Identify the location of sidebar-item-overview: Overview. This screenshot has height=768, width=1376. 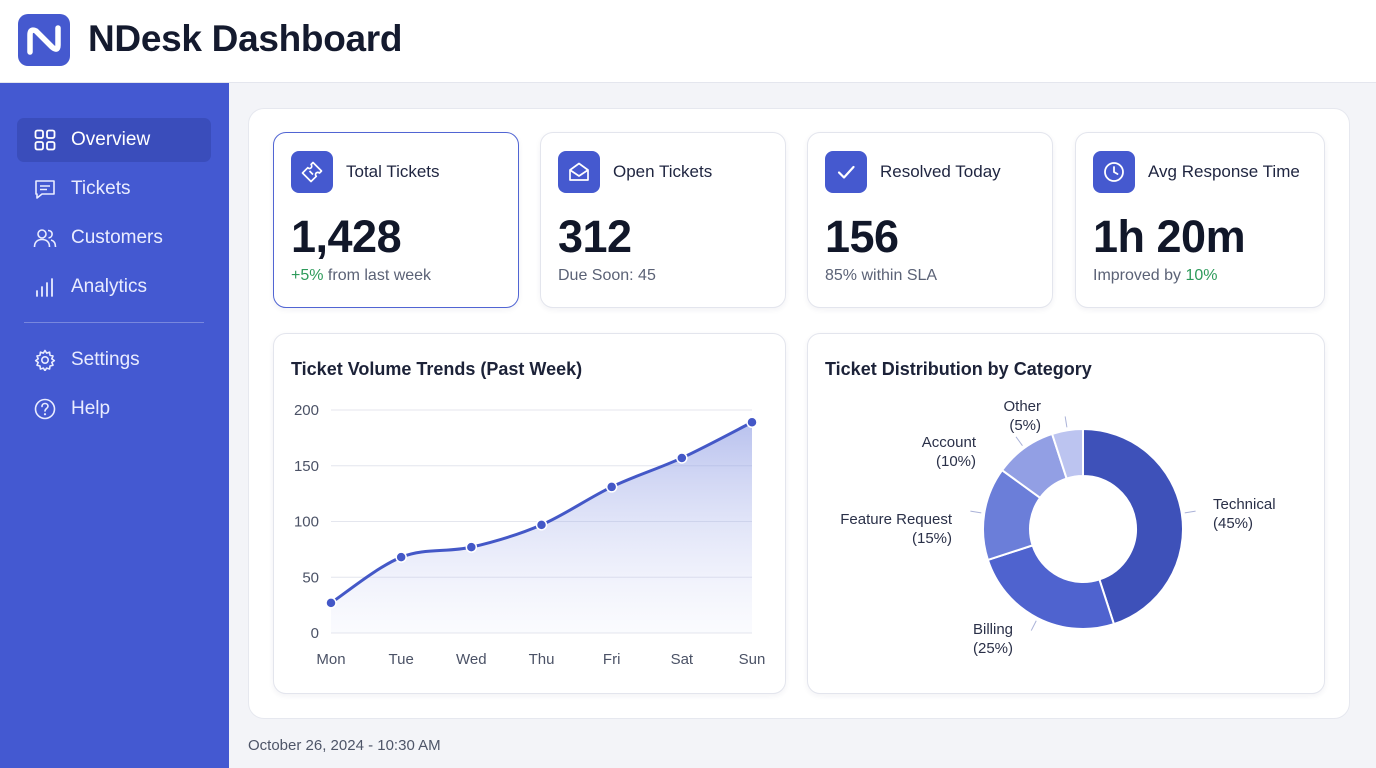
(114, 140).